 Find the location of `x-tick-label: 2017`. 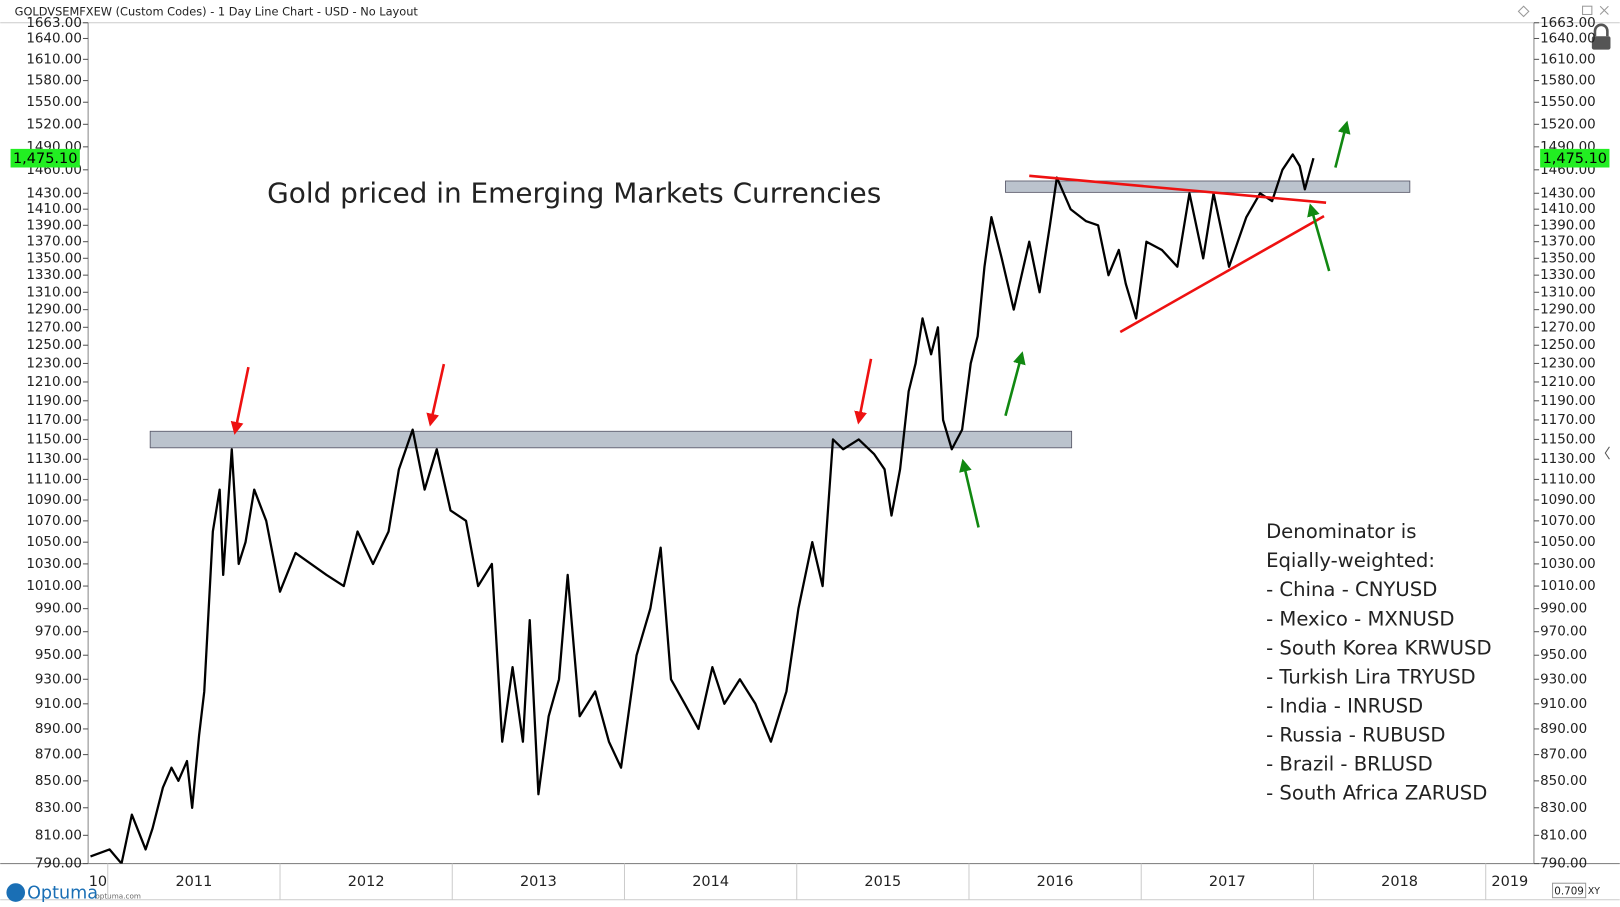

x-tick-label: 2017 is located at coordinates (1227, 882).